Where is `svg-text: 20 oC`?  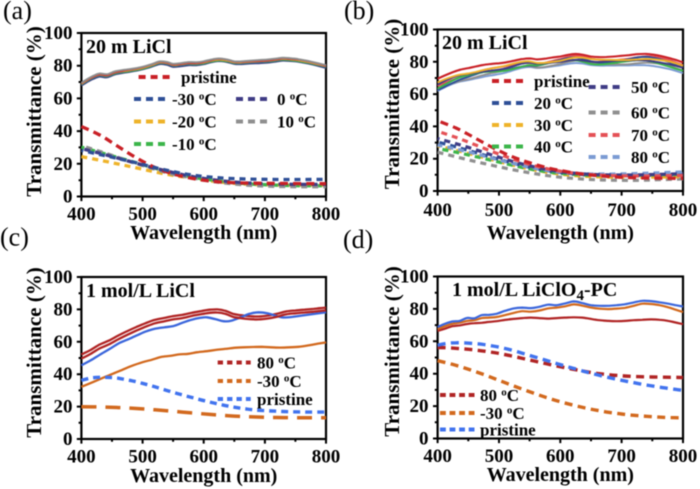 svg-text: 20 oC is located at coordinates (553, 103).